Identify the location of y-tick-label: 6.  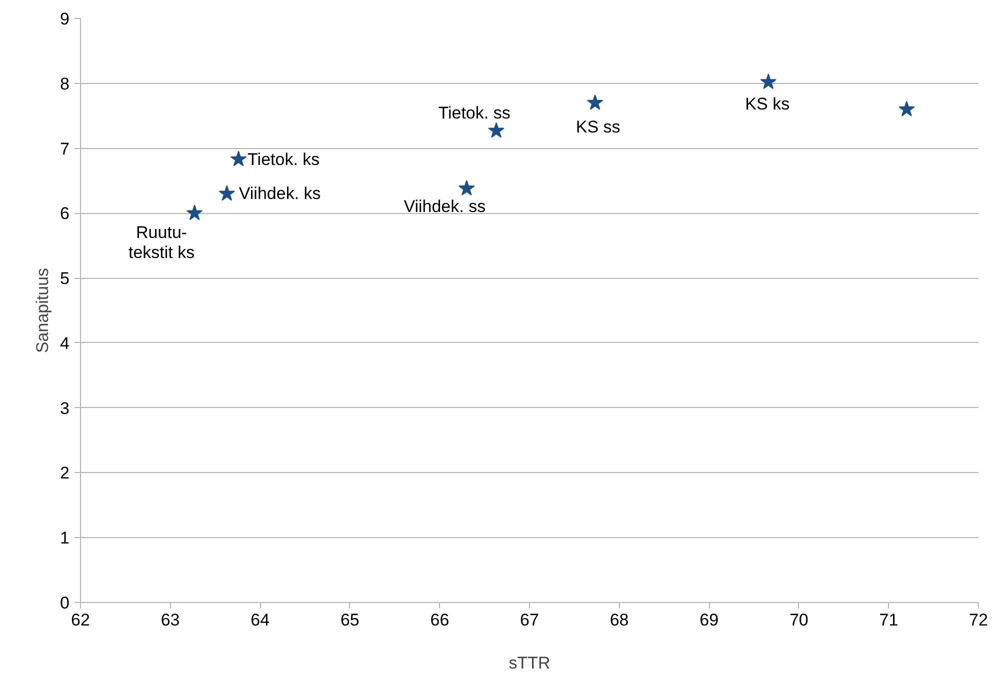
(65, 214).